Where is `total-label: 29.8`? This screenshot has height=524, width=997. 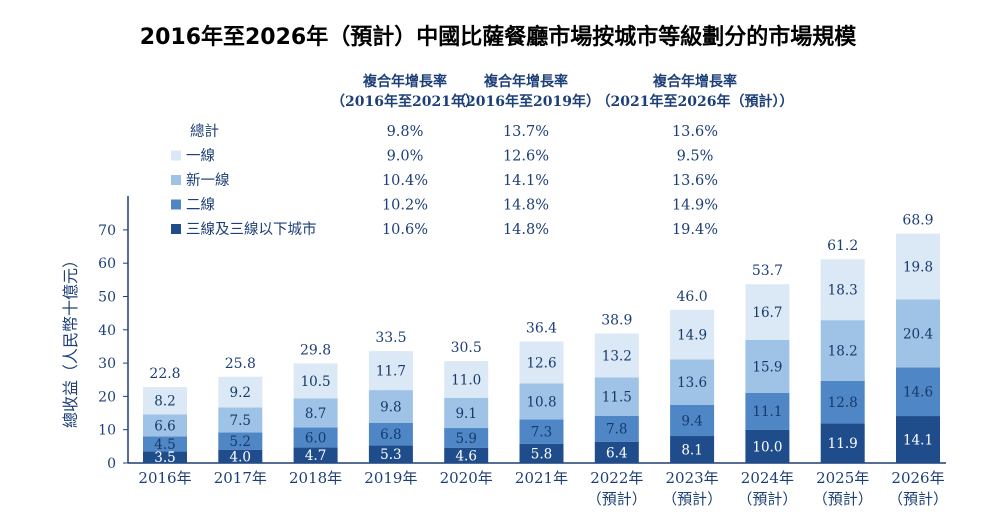
total-label: 29.8 is located at coordinates (315, 350).